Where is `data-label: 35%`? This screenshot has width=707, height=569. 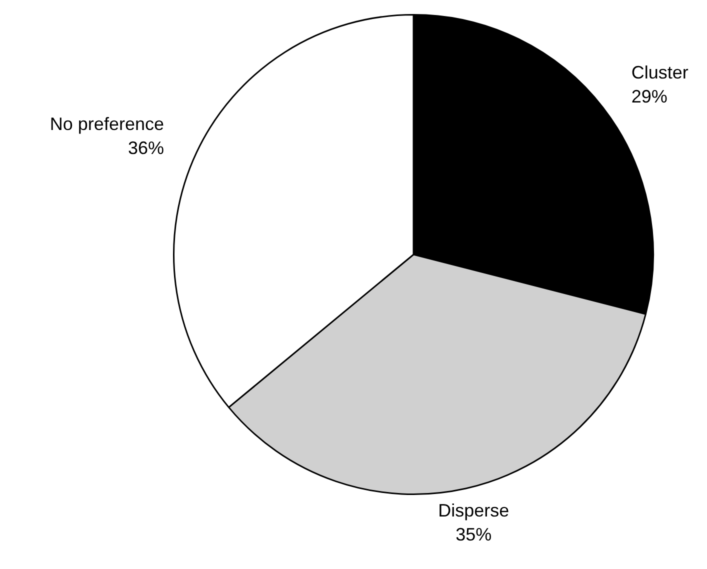 data-label: 35% is located at coordinates (474, 534).